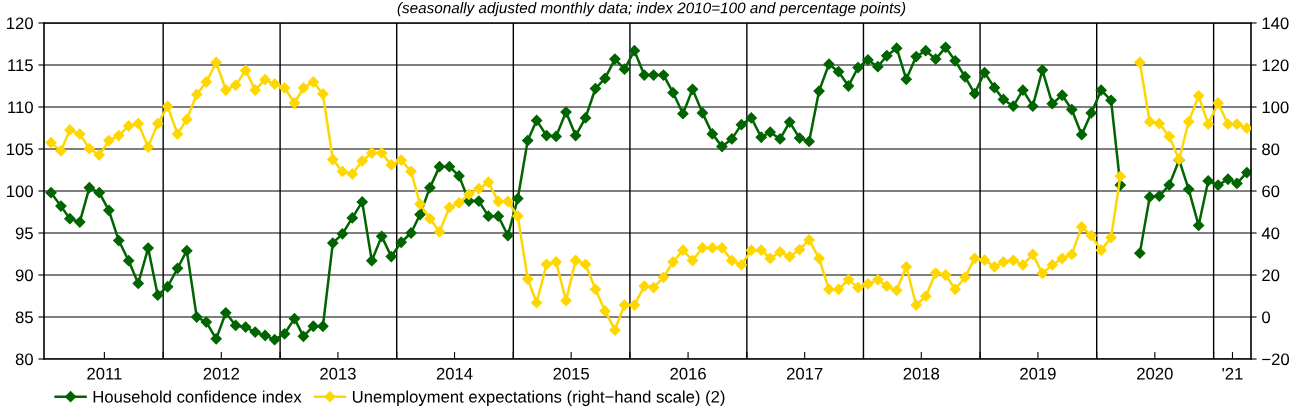 This screenshot has height=416, width=1303. Describe the element at coordinates (1275, 23) in the screenshot. I see `y2-tick-label: 140` at that location.